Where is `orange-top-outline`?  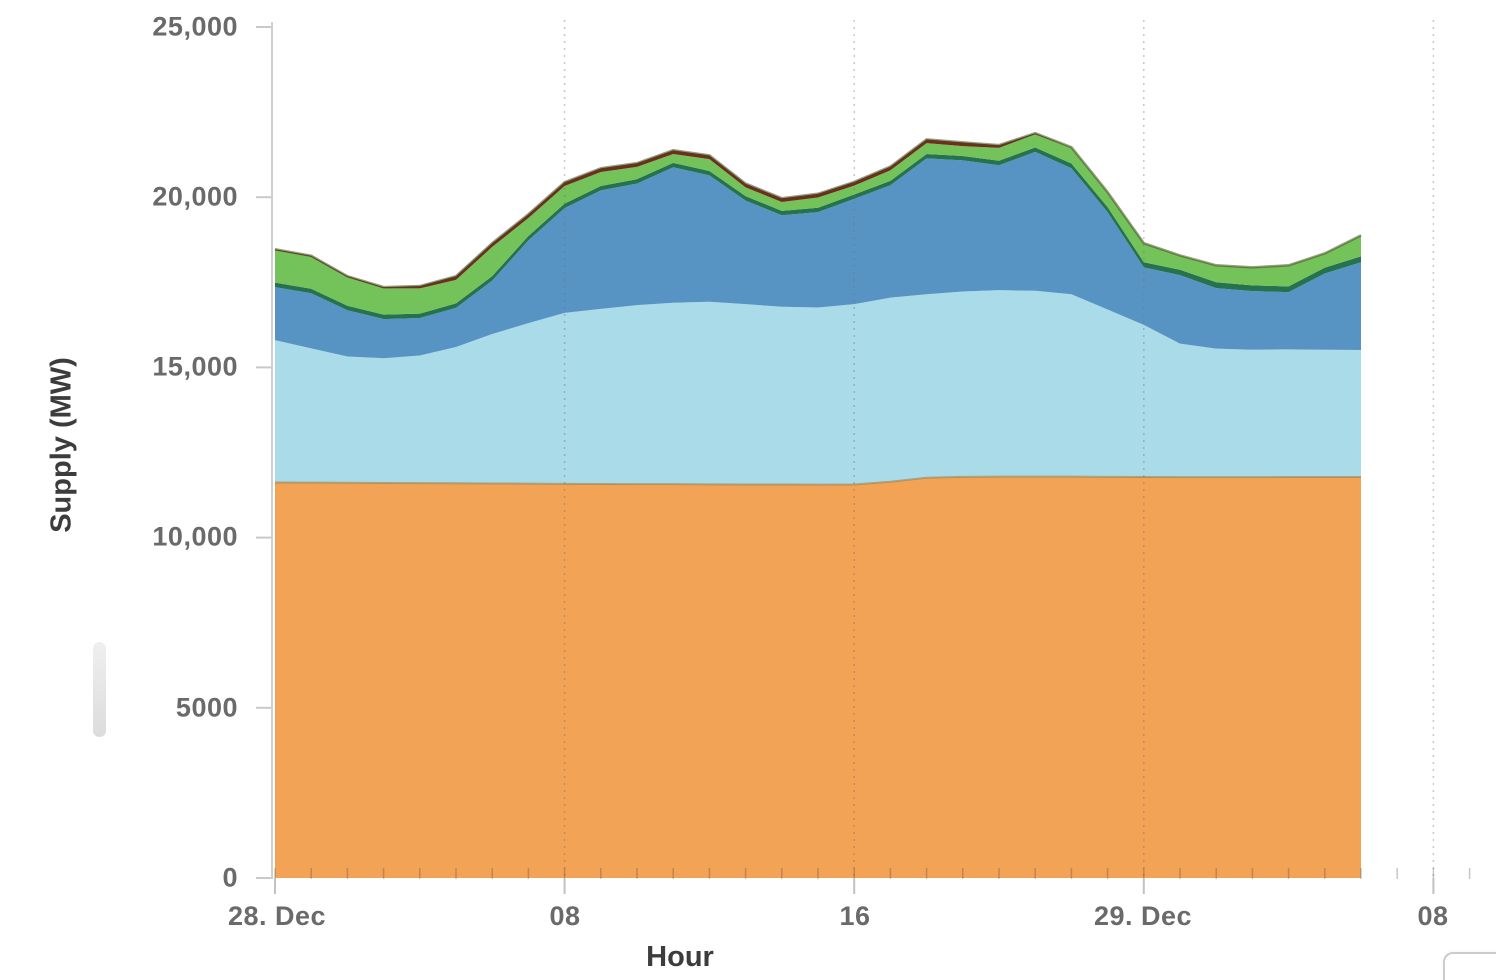 orange-top-outline is located at coordinates (817, 480).